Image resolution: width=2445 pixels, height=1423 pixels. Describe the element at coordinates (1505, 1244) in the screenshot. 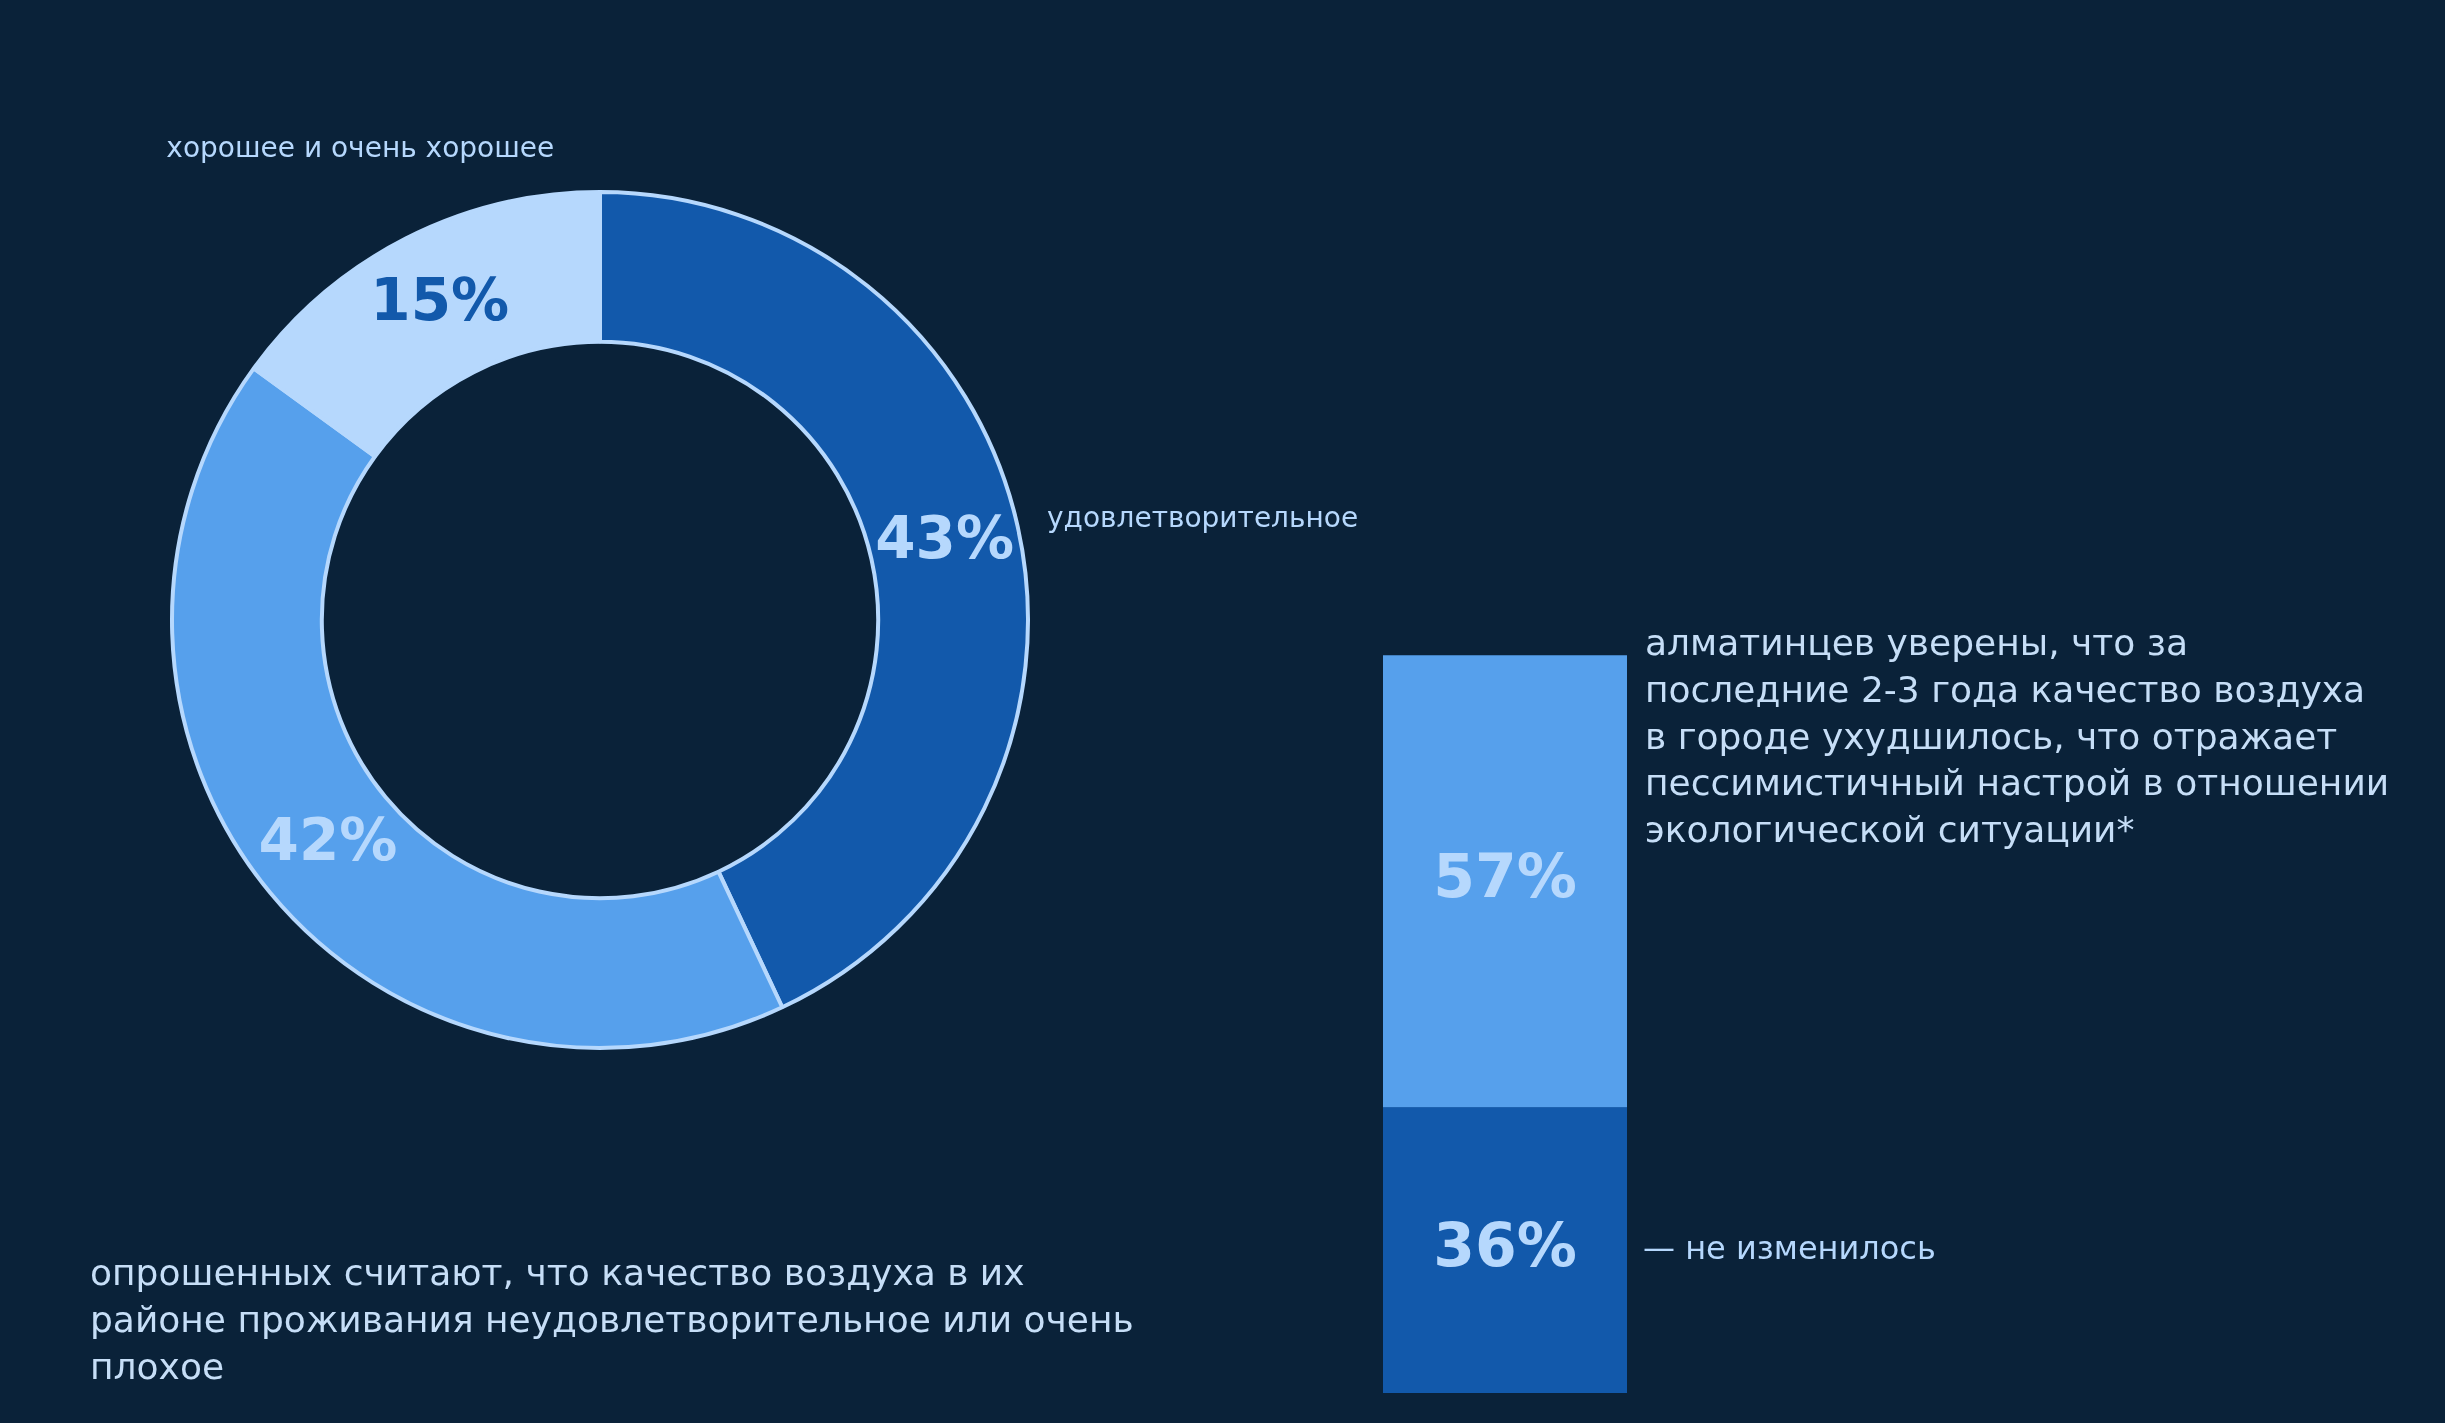

I see `data-label: 36%` at that location.